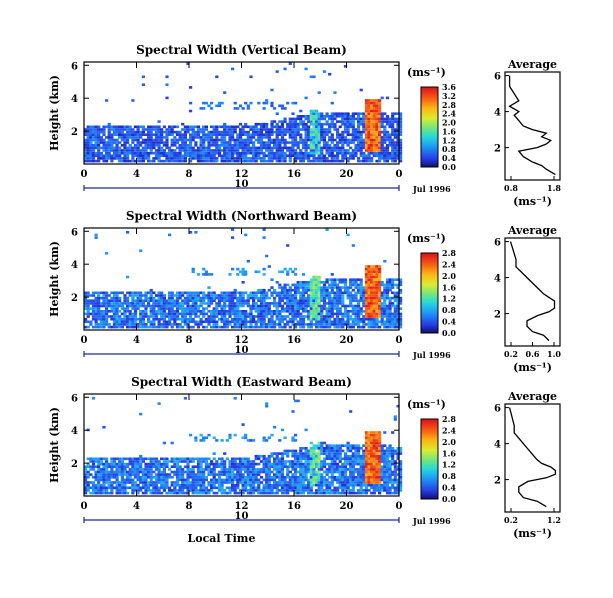  Describe the element at coordinates (554, 188) in the screenshot. I see `average-x-tick-label: 1.8` at that location.